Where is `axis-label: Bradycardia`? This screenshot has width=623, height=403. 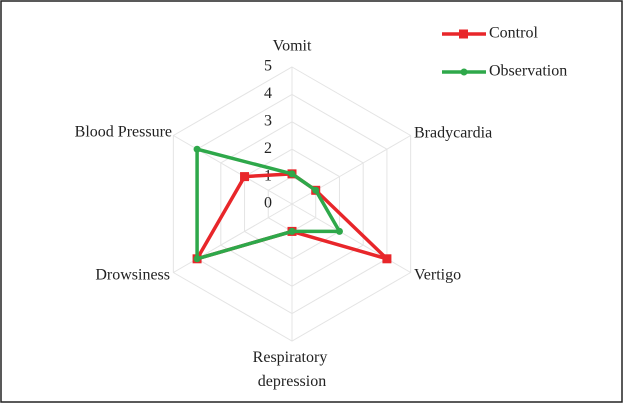
axis-label: Bradycardia is located at coordinates (453, 133).